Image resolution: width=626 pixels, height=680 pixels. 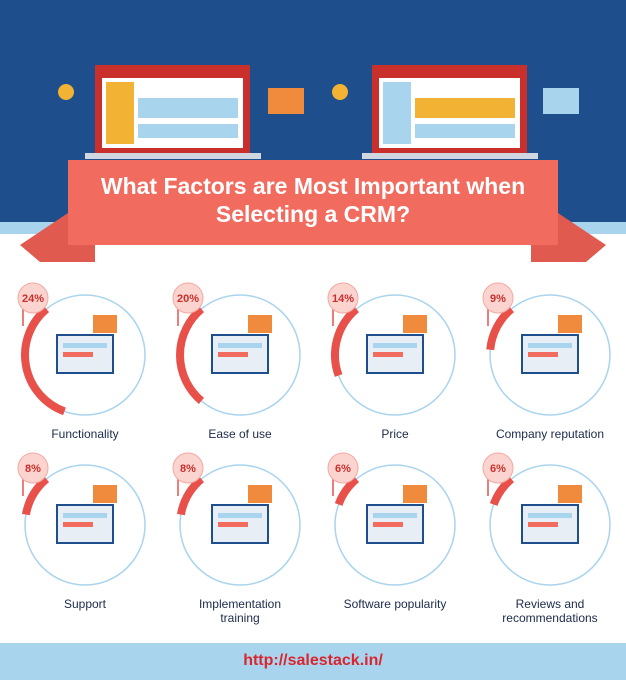 I want to click on value-label: 9%, so click(x=498, y=299).